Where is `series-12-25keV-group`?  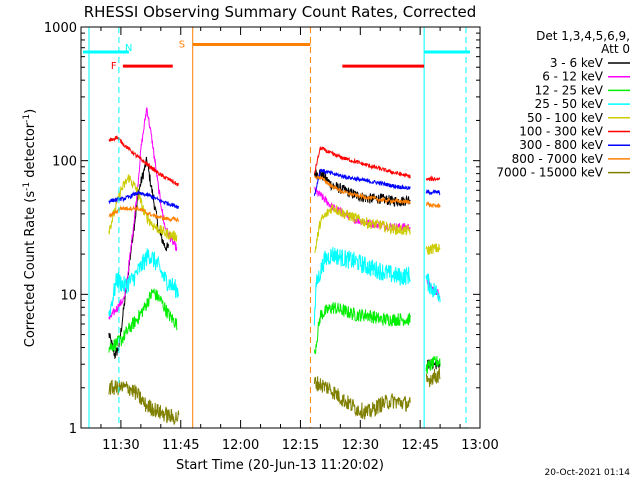 series-12-25keV-group is located at coordinates (274, 330).